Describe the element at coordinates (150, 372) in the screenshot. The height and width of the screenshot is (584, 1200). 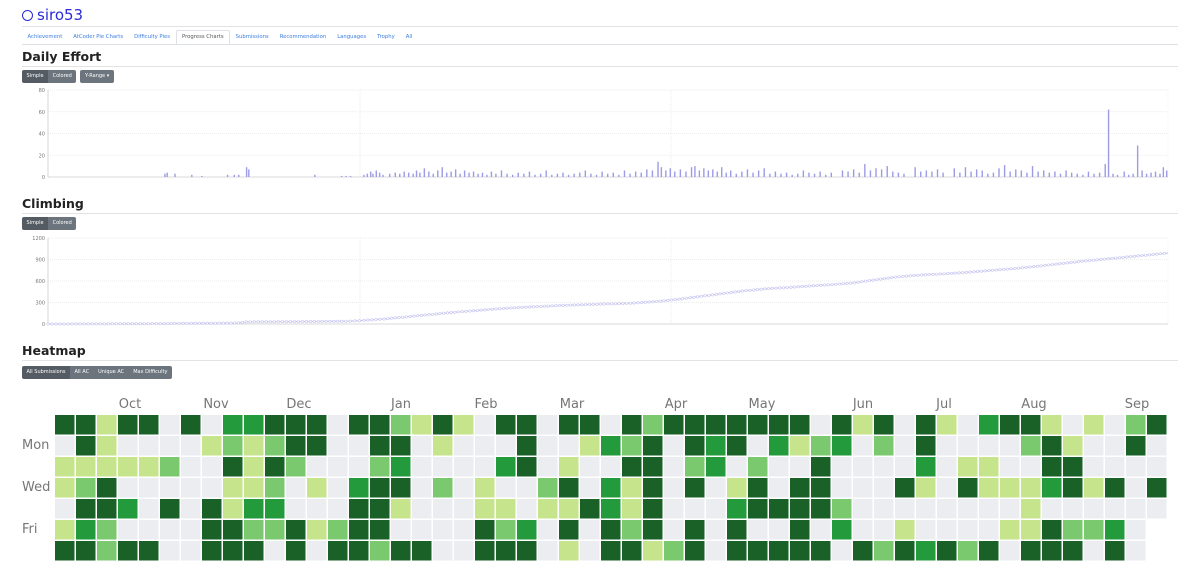
I see `heatmap-max-difficulty-button: Max Difficulty` at that location.